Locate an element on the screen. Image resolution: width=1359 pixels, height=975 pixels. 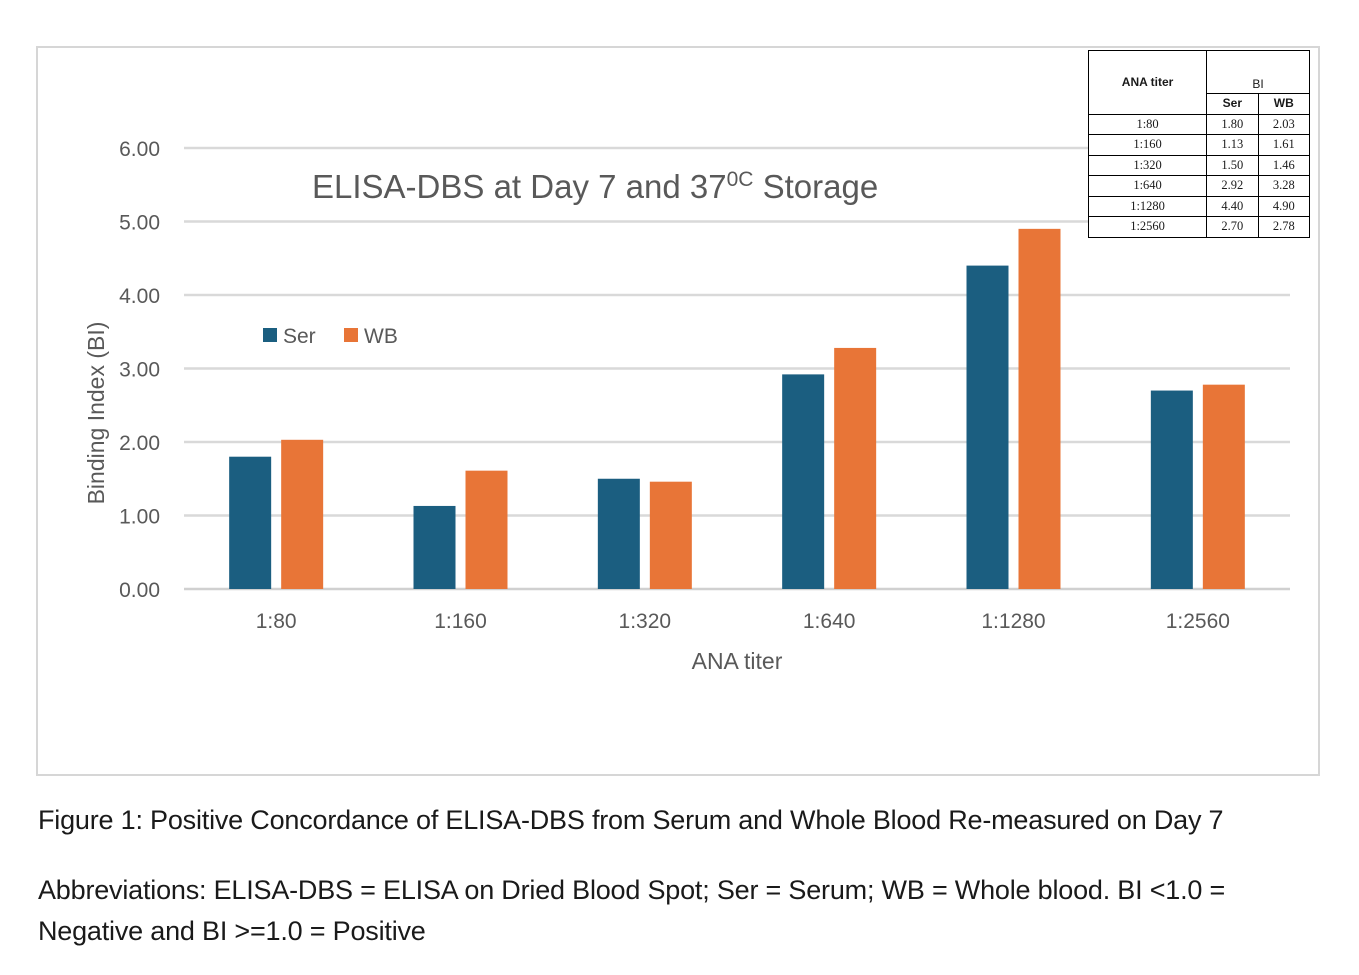
table-cell: 1:320 is located at coordinates (1147, 165).